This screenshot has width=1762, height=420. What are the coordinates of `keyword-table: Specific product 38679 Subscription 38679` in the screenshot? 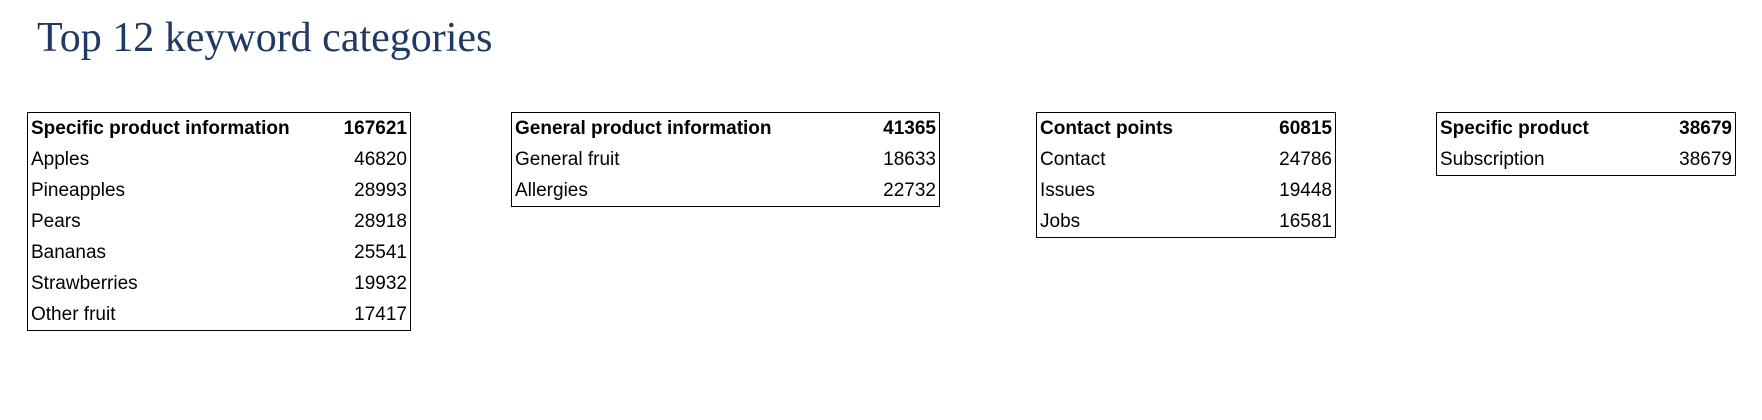 It's located at (1586, 144).